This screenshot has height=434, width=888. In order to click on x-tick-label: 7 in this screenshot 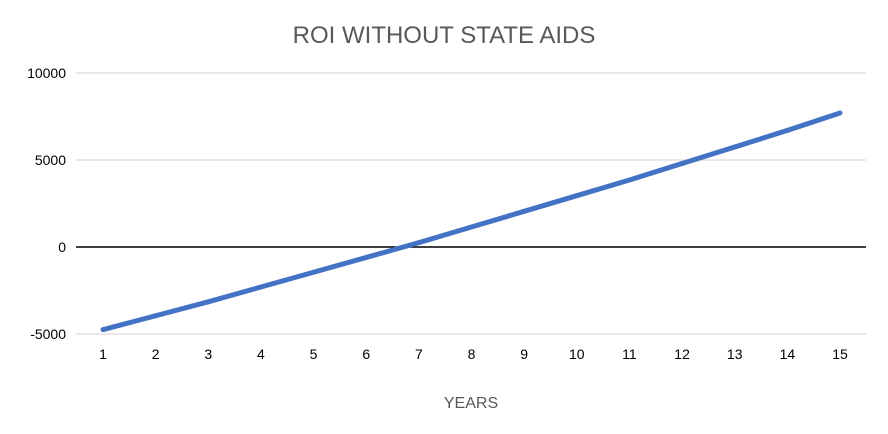, I will do `click(419, 354)`.